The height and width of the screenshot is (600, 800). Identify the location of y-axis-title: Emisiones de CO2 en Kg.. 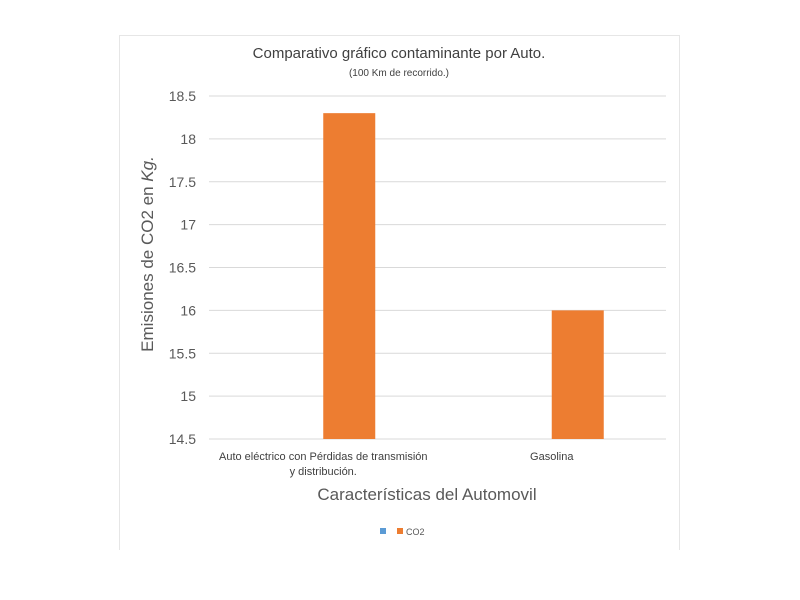
(147, 254).